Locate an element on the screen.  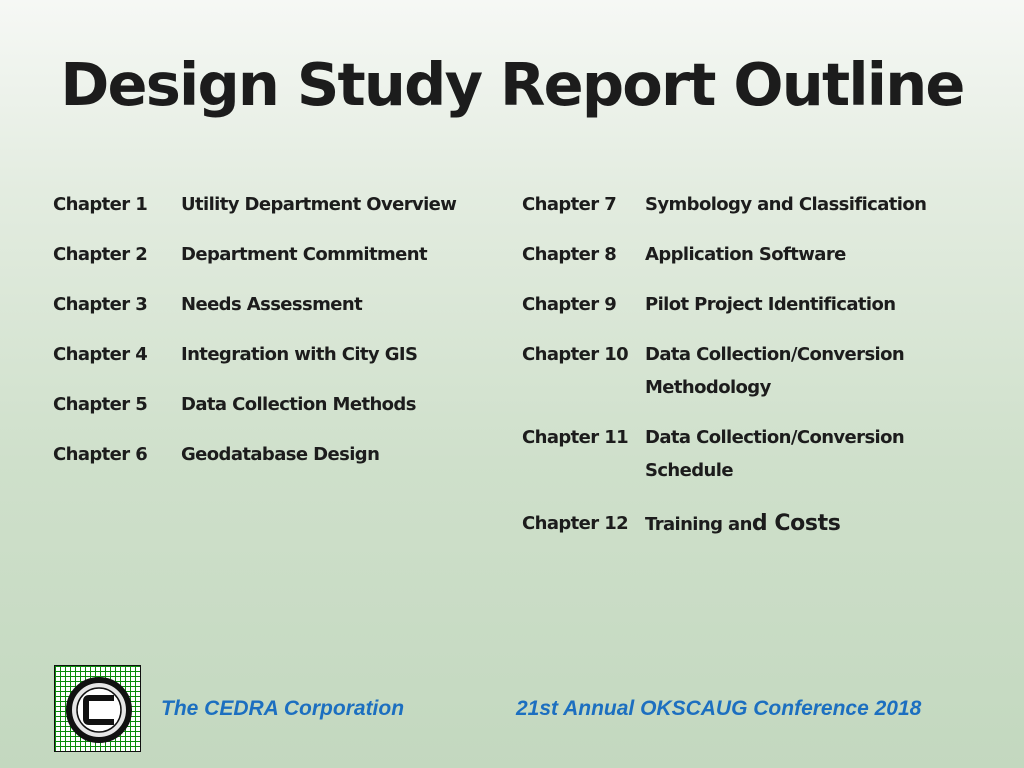
chapter-title: Geodatabase Design is located at coordinates (280, 454).